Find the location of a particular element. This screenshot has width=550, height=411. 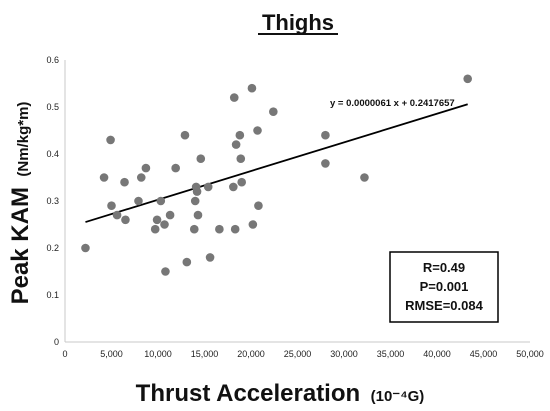

x-axis-unit: (10⁻⁴G) is located at coordinates (398, 396).